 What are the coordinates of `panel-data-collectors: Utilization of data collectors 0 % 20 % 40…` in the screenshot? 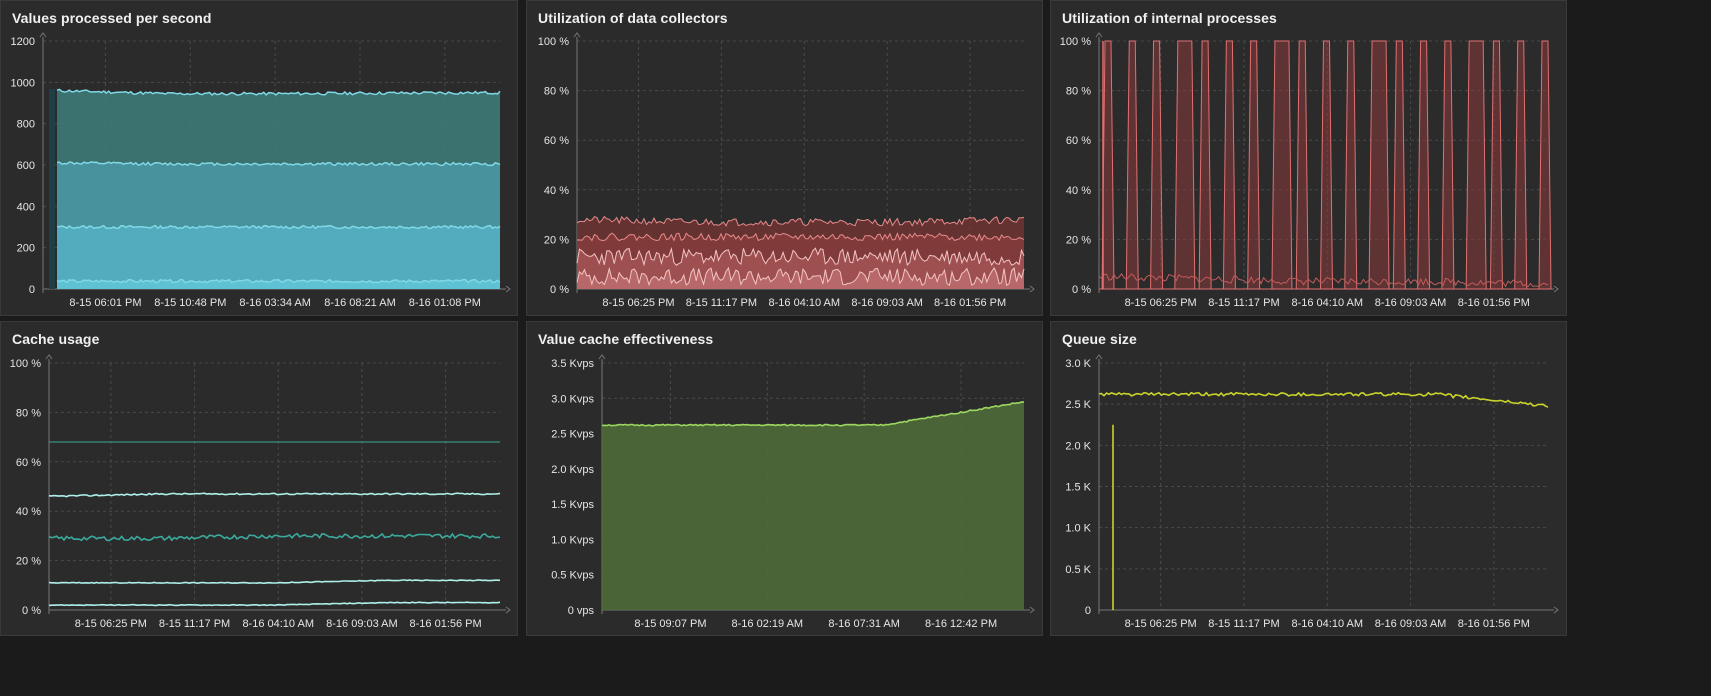 It's located at (784, 158).